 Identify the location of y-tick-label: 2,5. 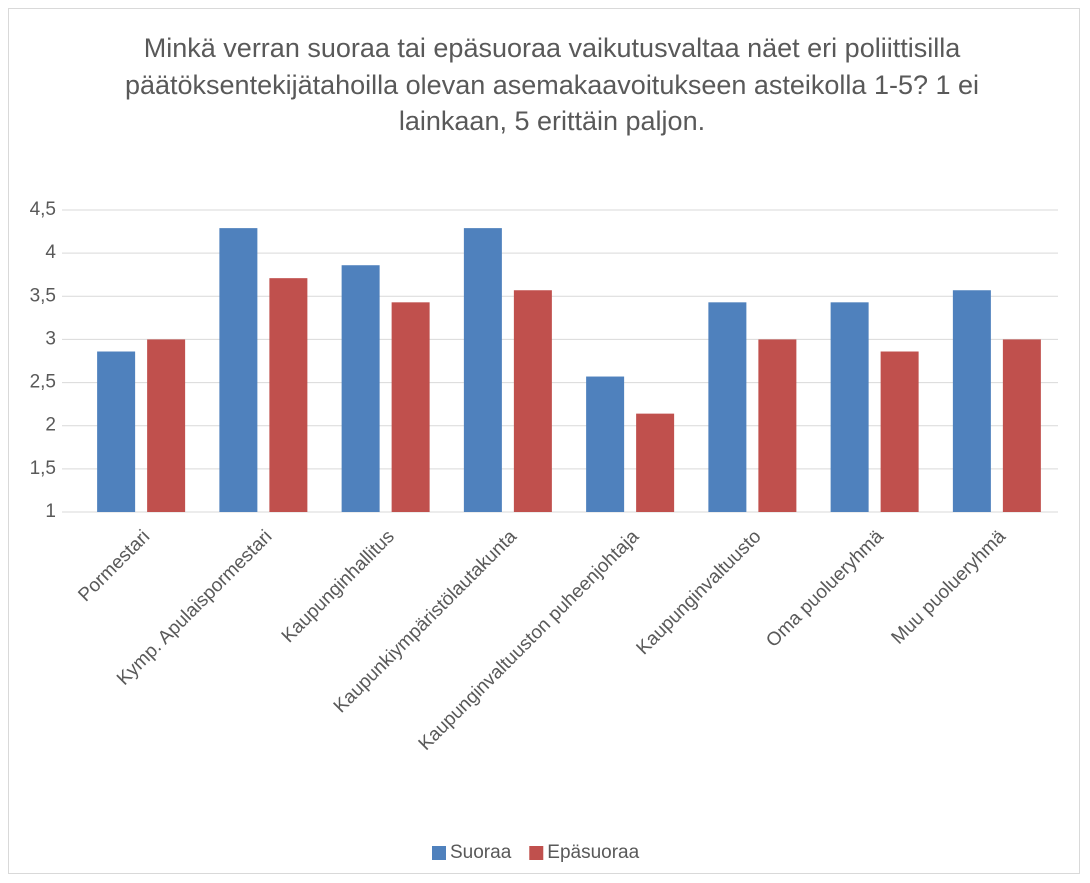
(43, 382).